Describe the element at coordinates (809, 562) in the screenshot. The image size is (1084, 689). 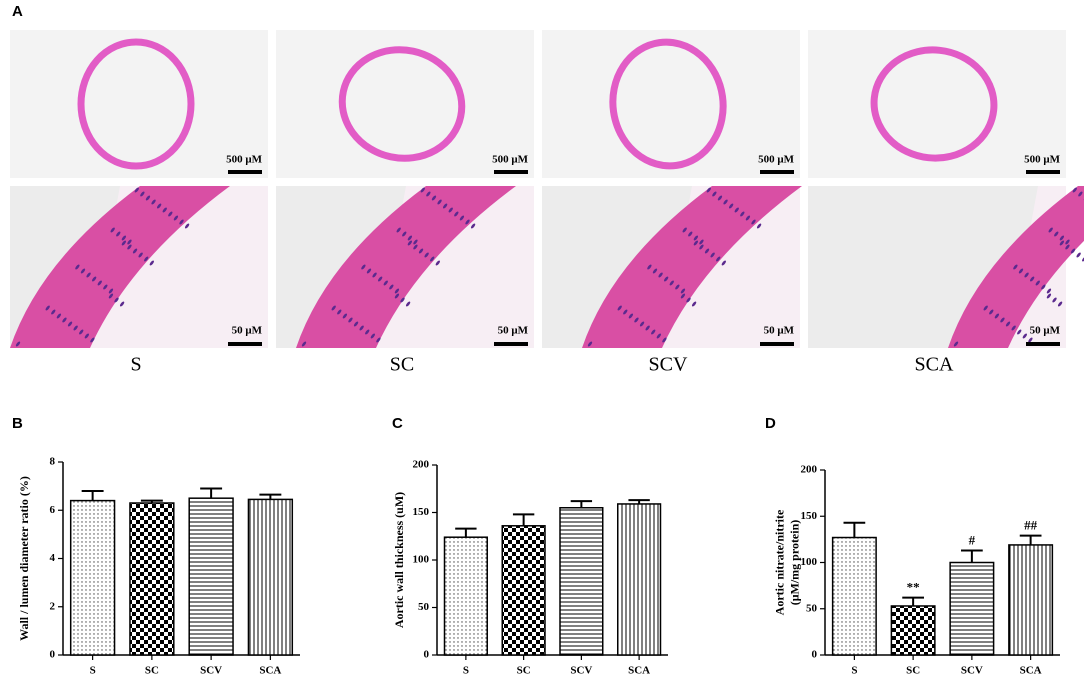
I see `y-tick-label: 100` at that location.